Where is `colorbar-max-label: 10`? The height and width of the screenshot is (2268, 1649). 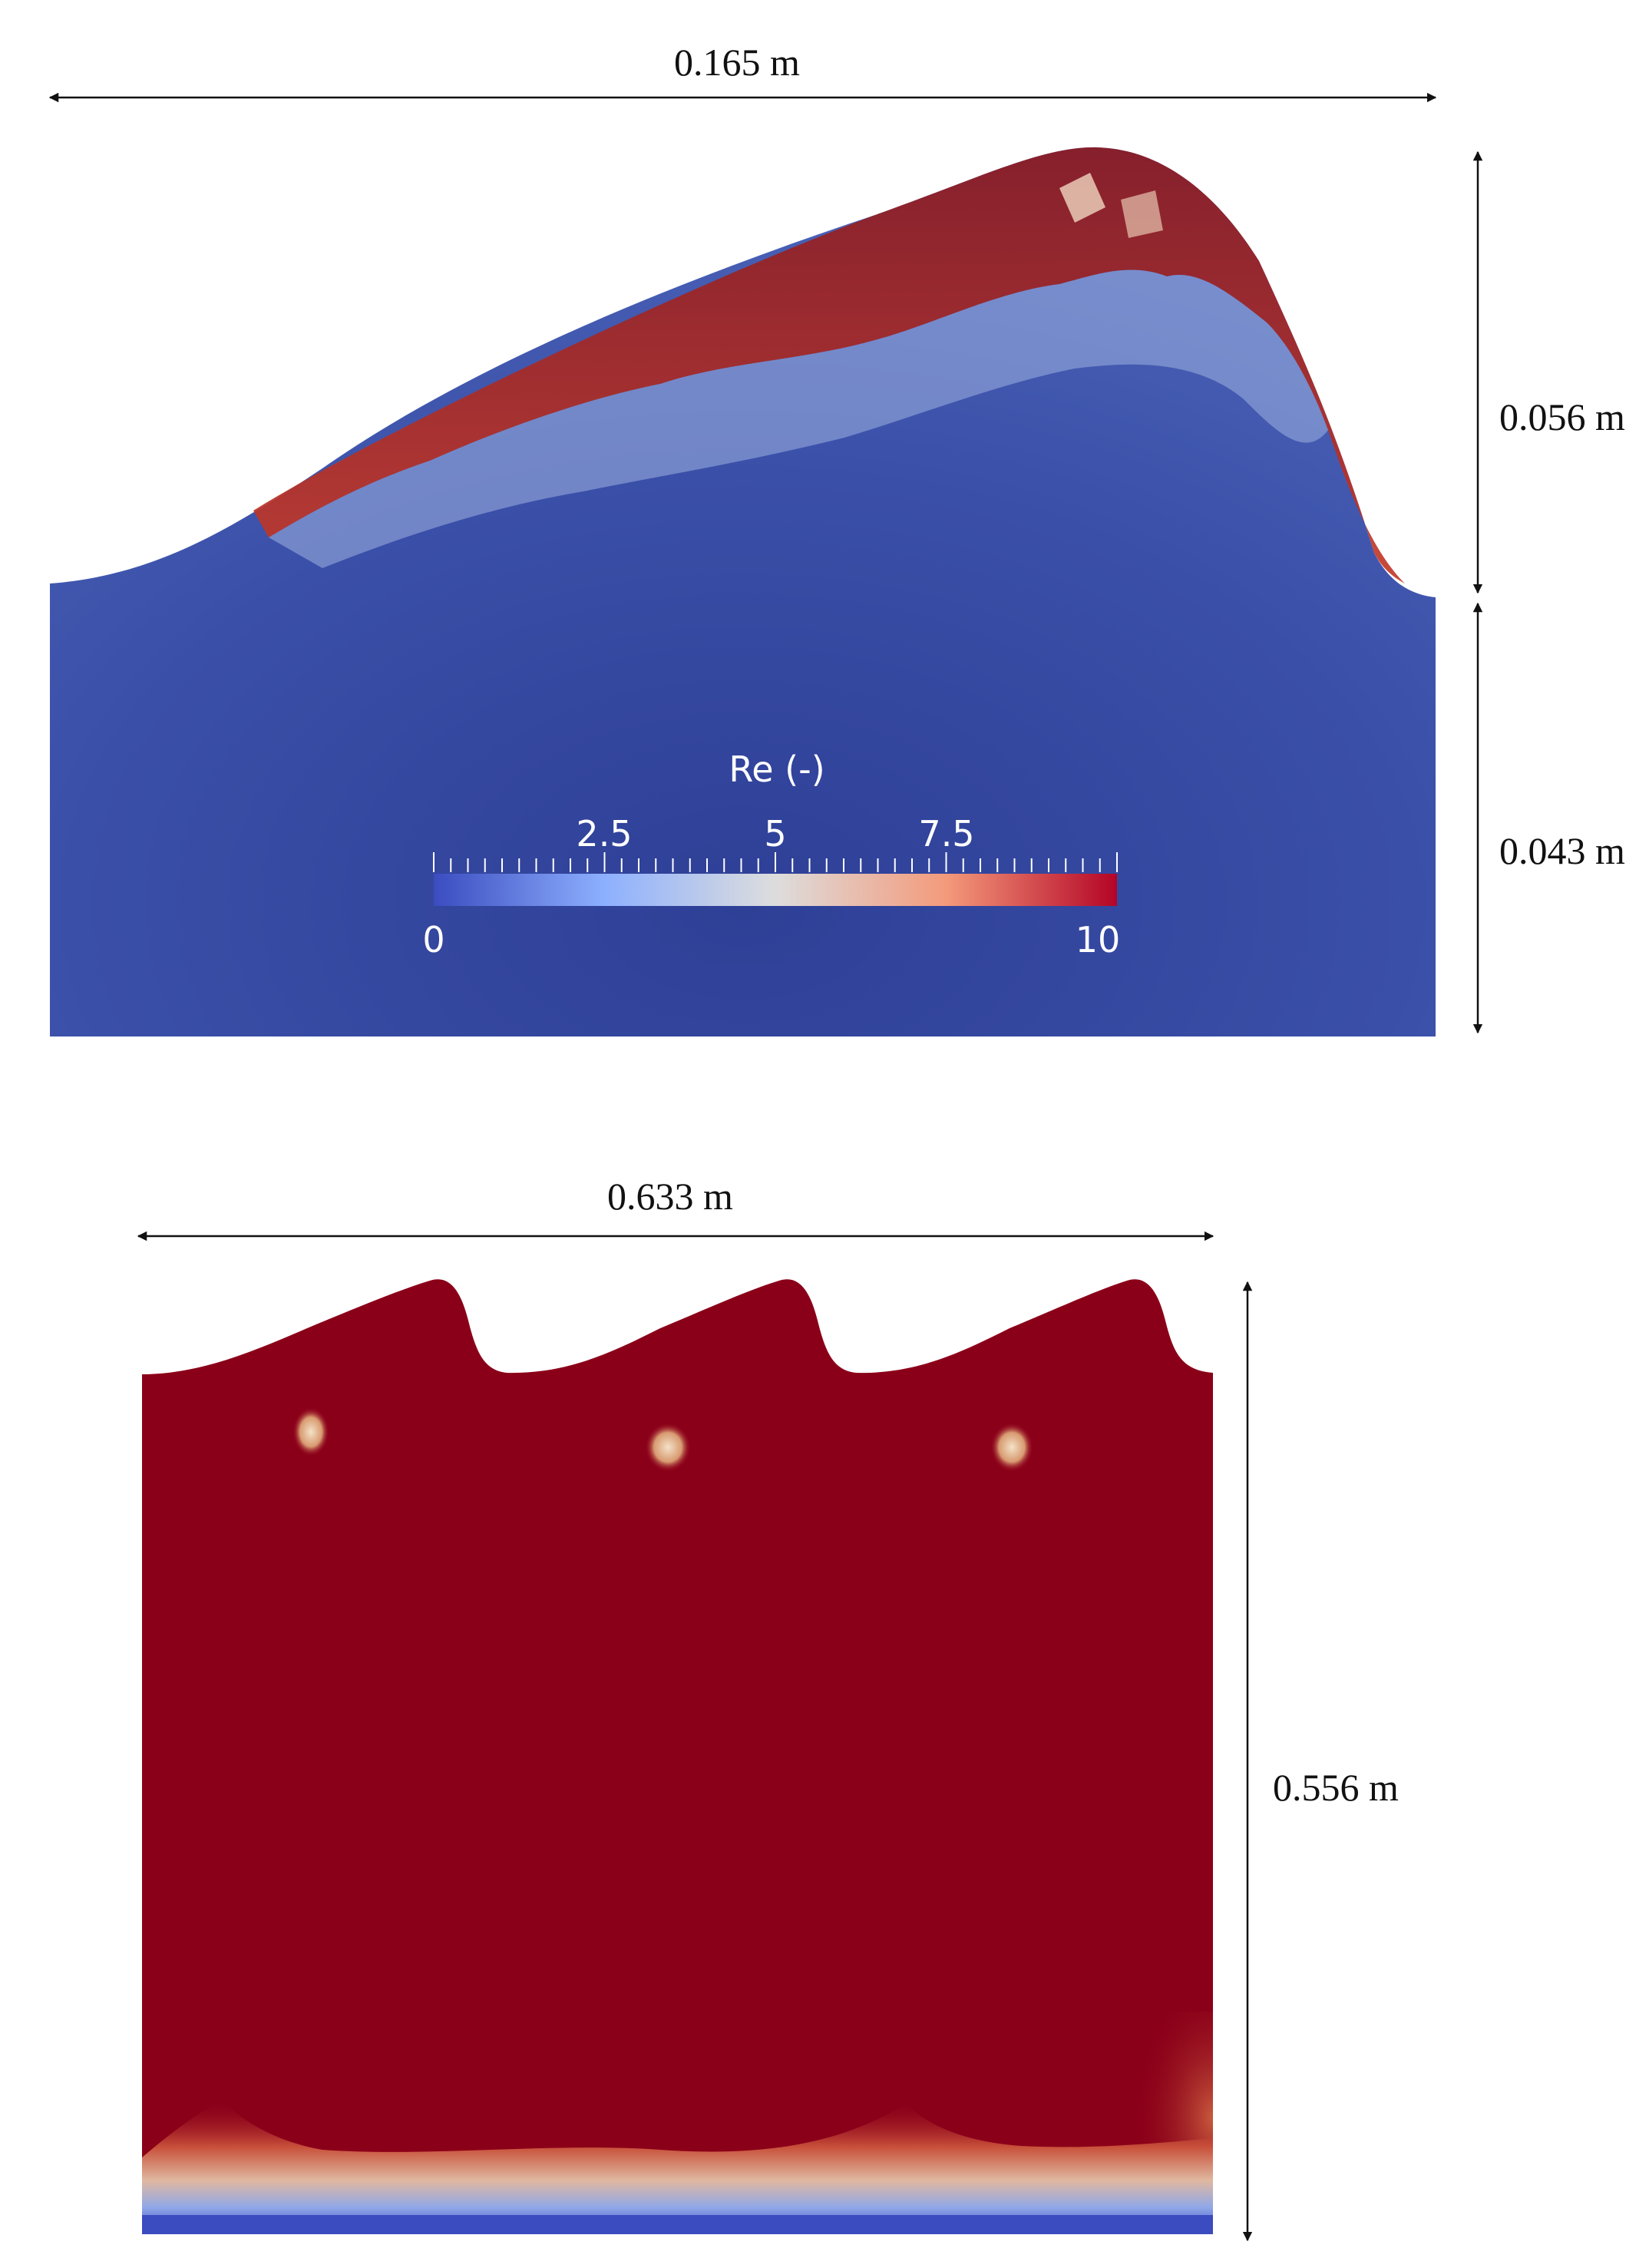 colorbar-max-label: 10 is located at coordinates (1098, 940).